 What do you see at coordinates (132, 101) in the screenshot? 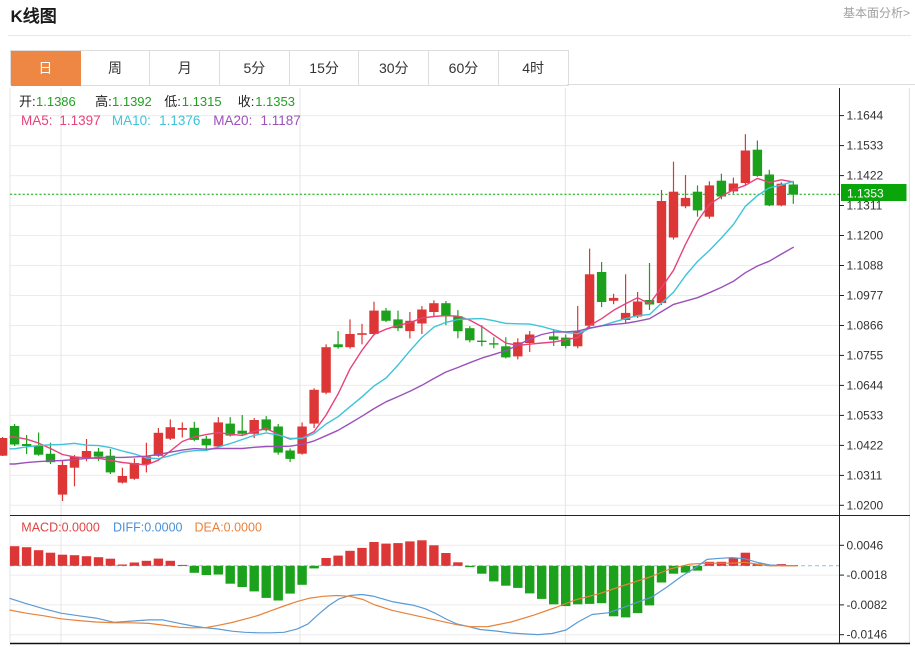
I see `svg-text: 1.1392` at bounding box center [132, 101].